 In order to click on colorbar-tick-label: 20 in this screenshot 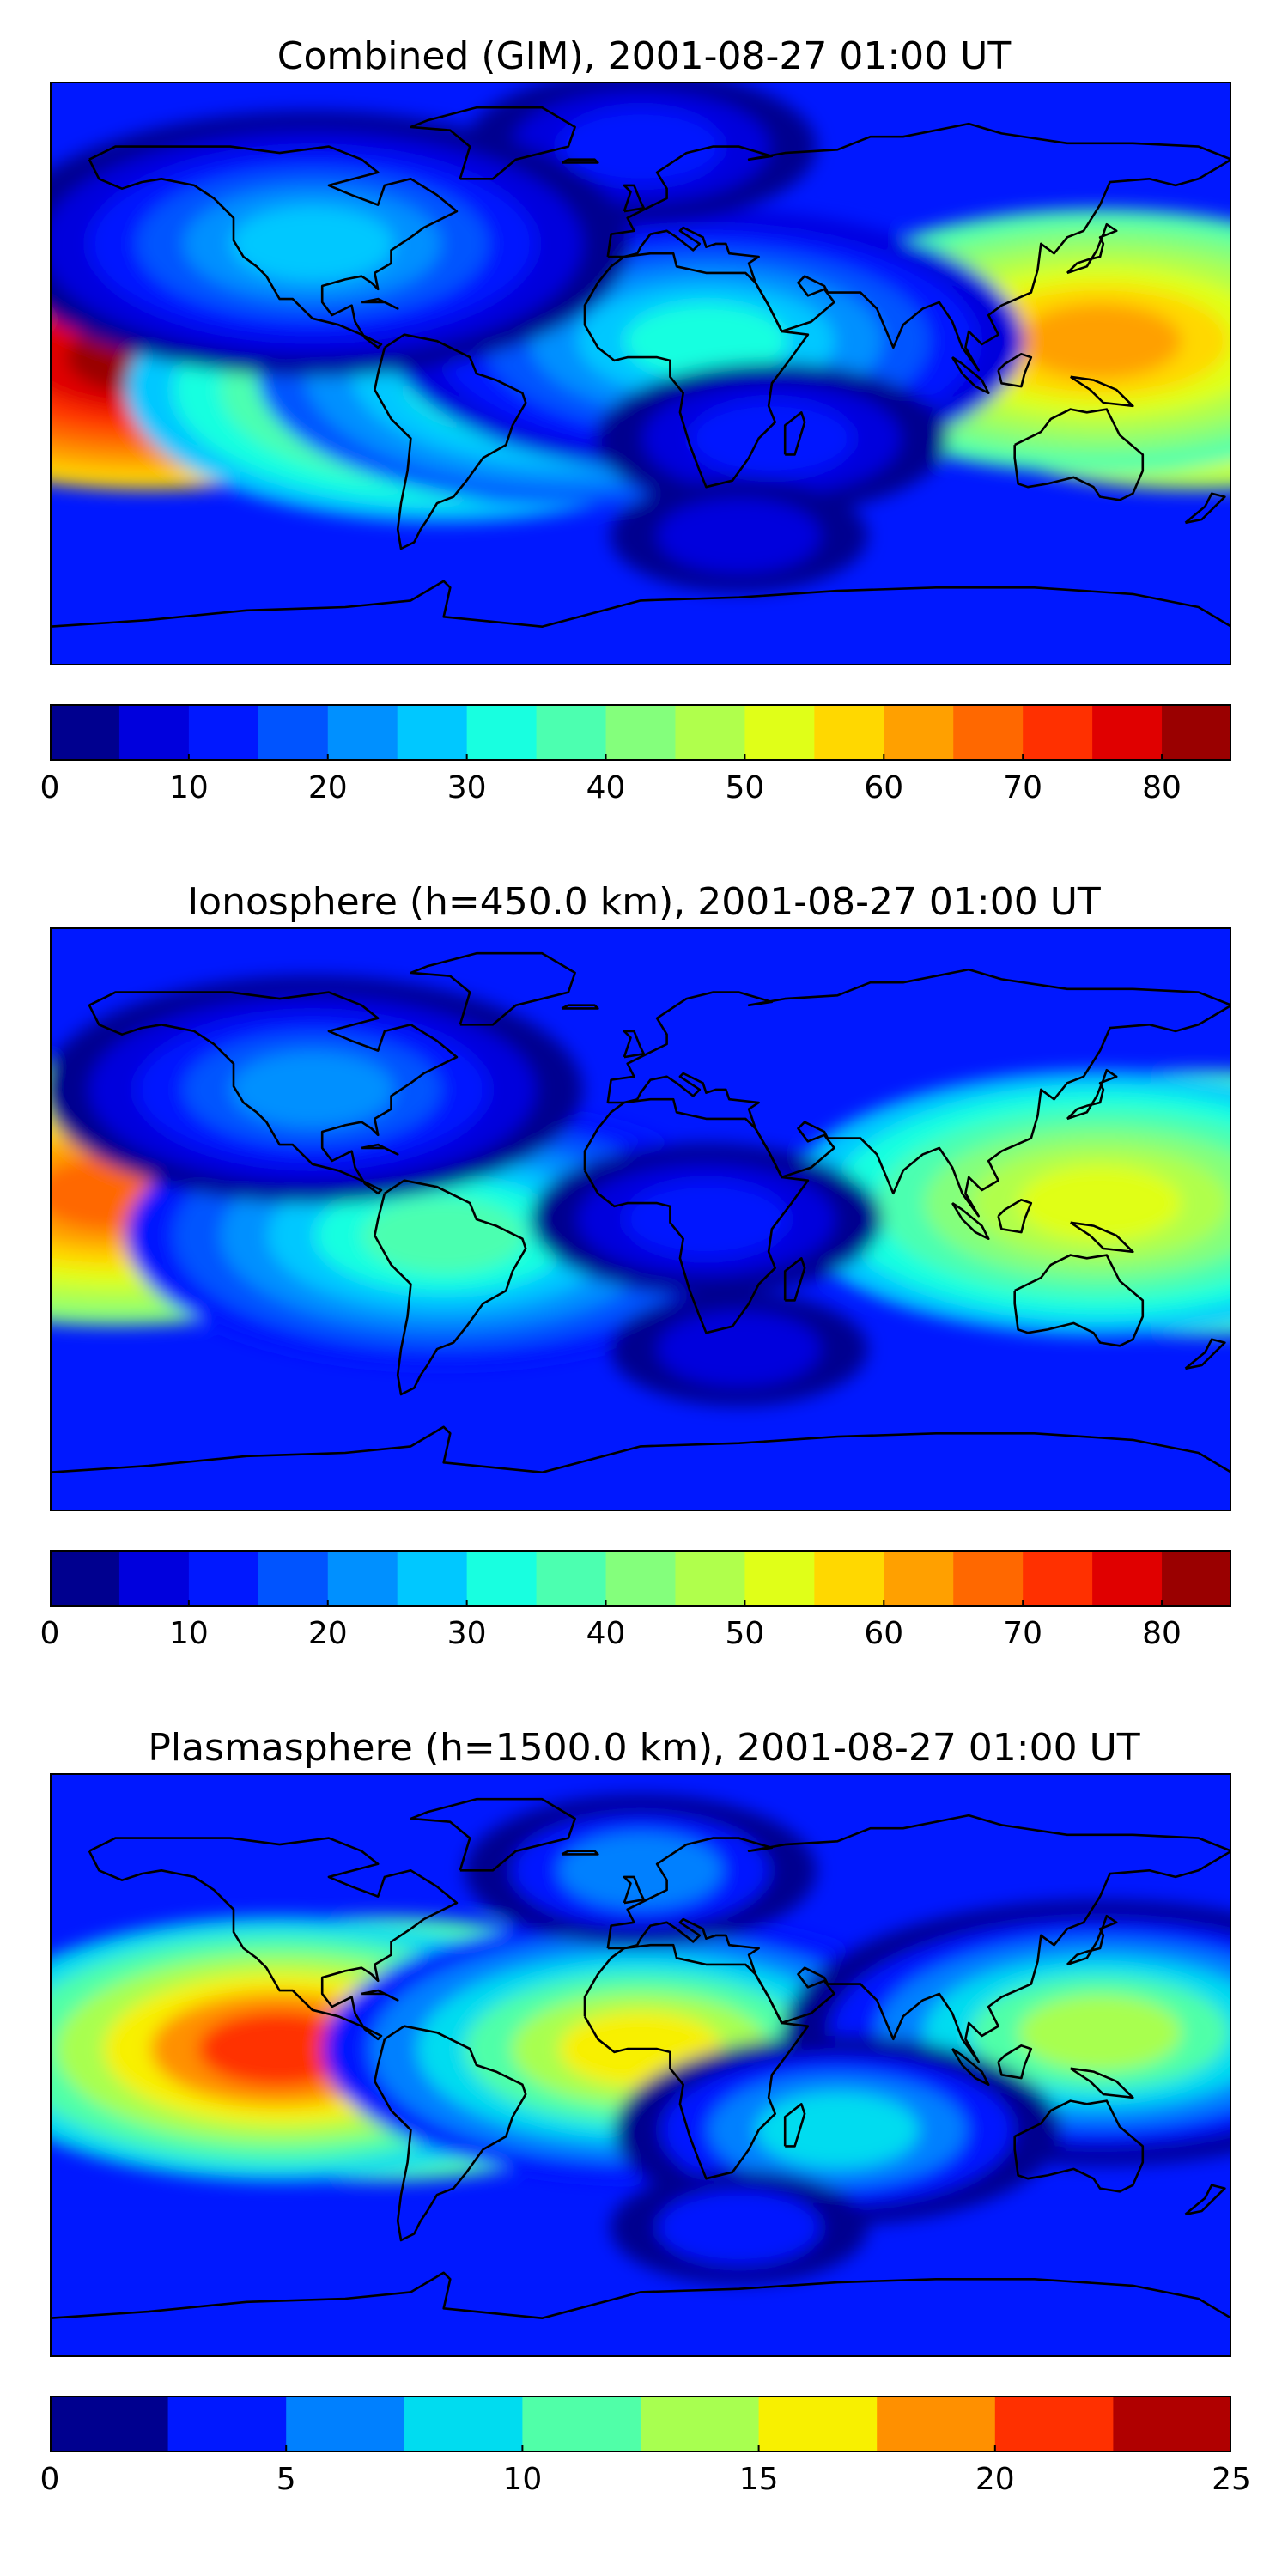, I will do `click(995, 2479)`.